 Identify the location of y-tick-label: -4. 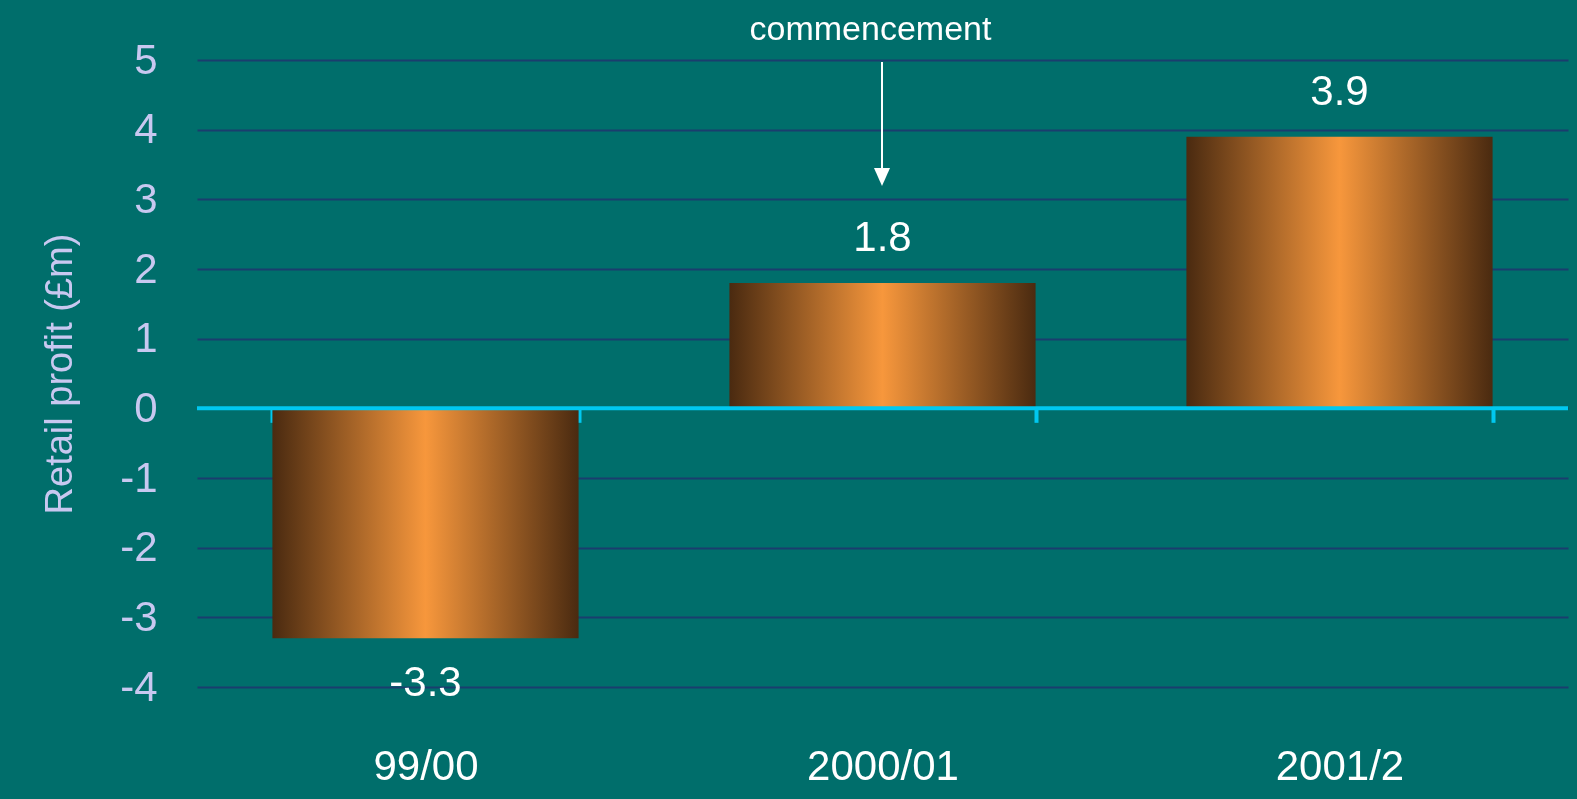
(139, 686).